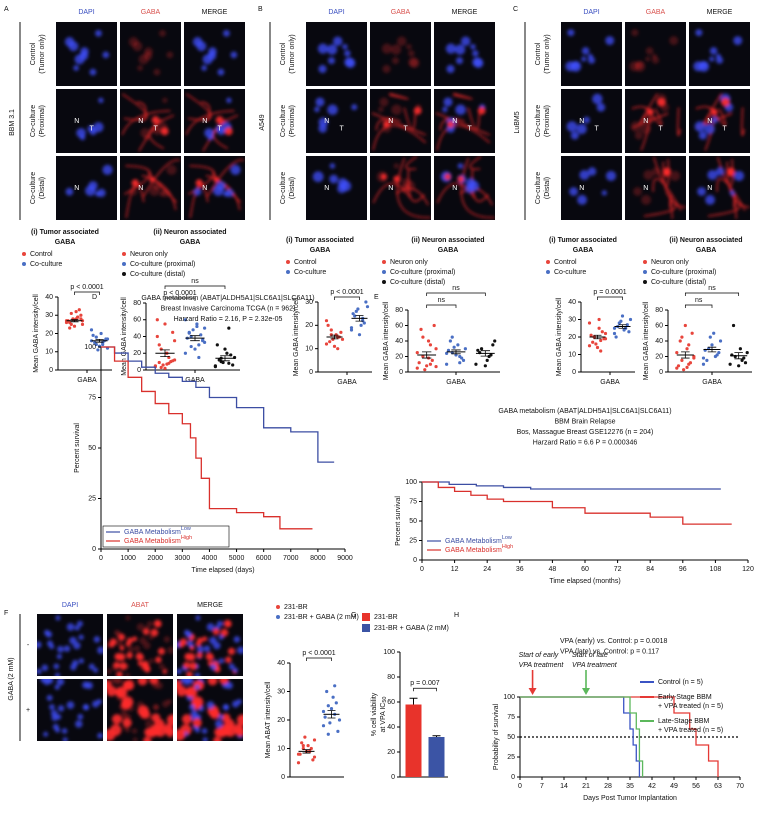  What do you see at coordinates (650, 569) in the screenshot?
I see `x-tick-label: 84` at bounding box center [650, 569].